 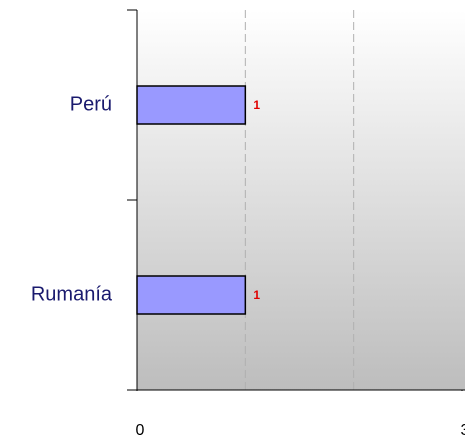 What do you see at coordinates (463, 430) in the screenshot?
I see `x-tick-label: 3` at bounding box center [463, 430].